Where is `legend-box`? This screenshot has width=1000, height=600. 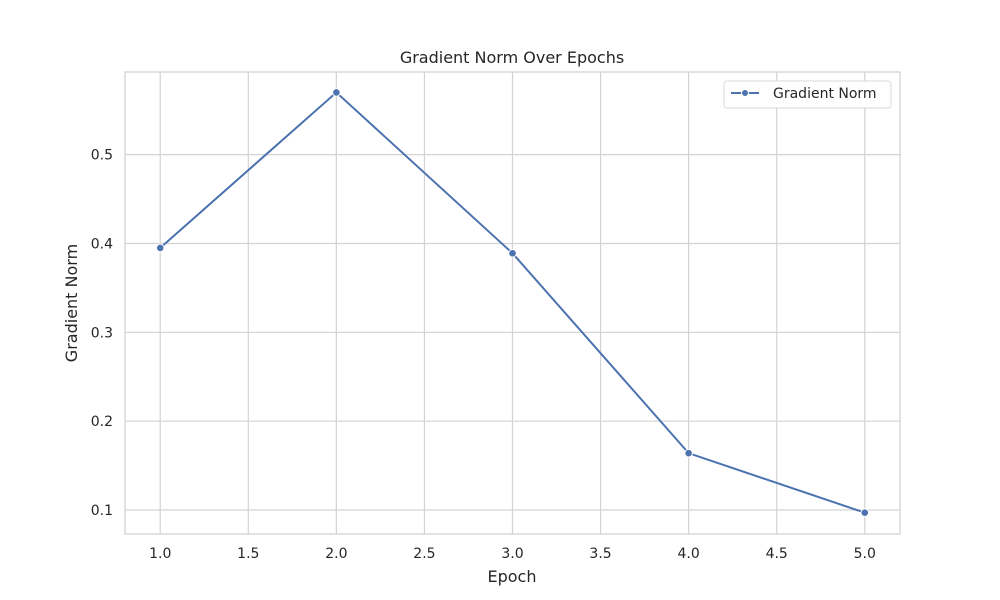 legend-box is located at coordinates (807, 94).